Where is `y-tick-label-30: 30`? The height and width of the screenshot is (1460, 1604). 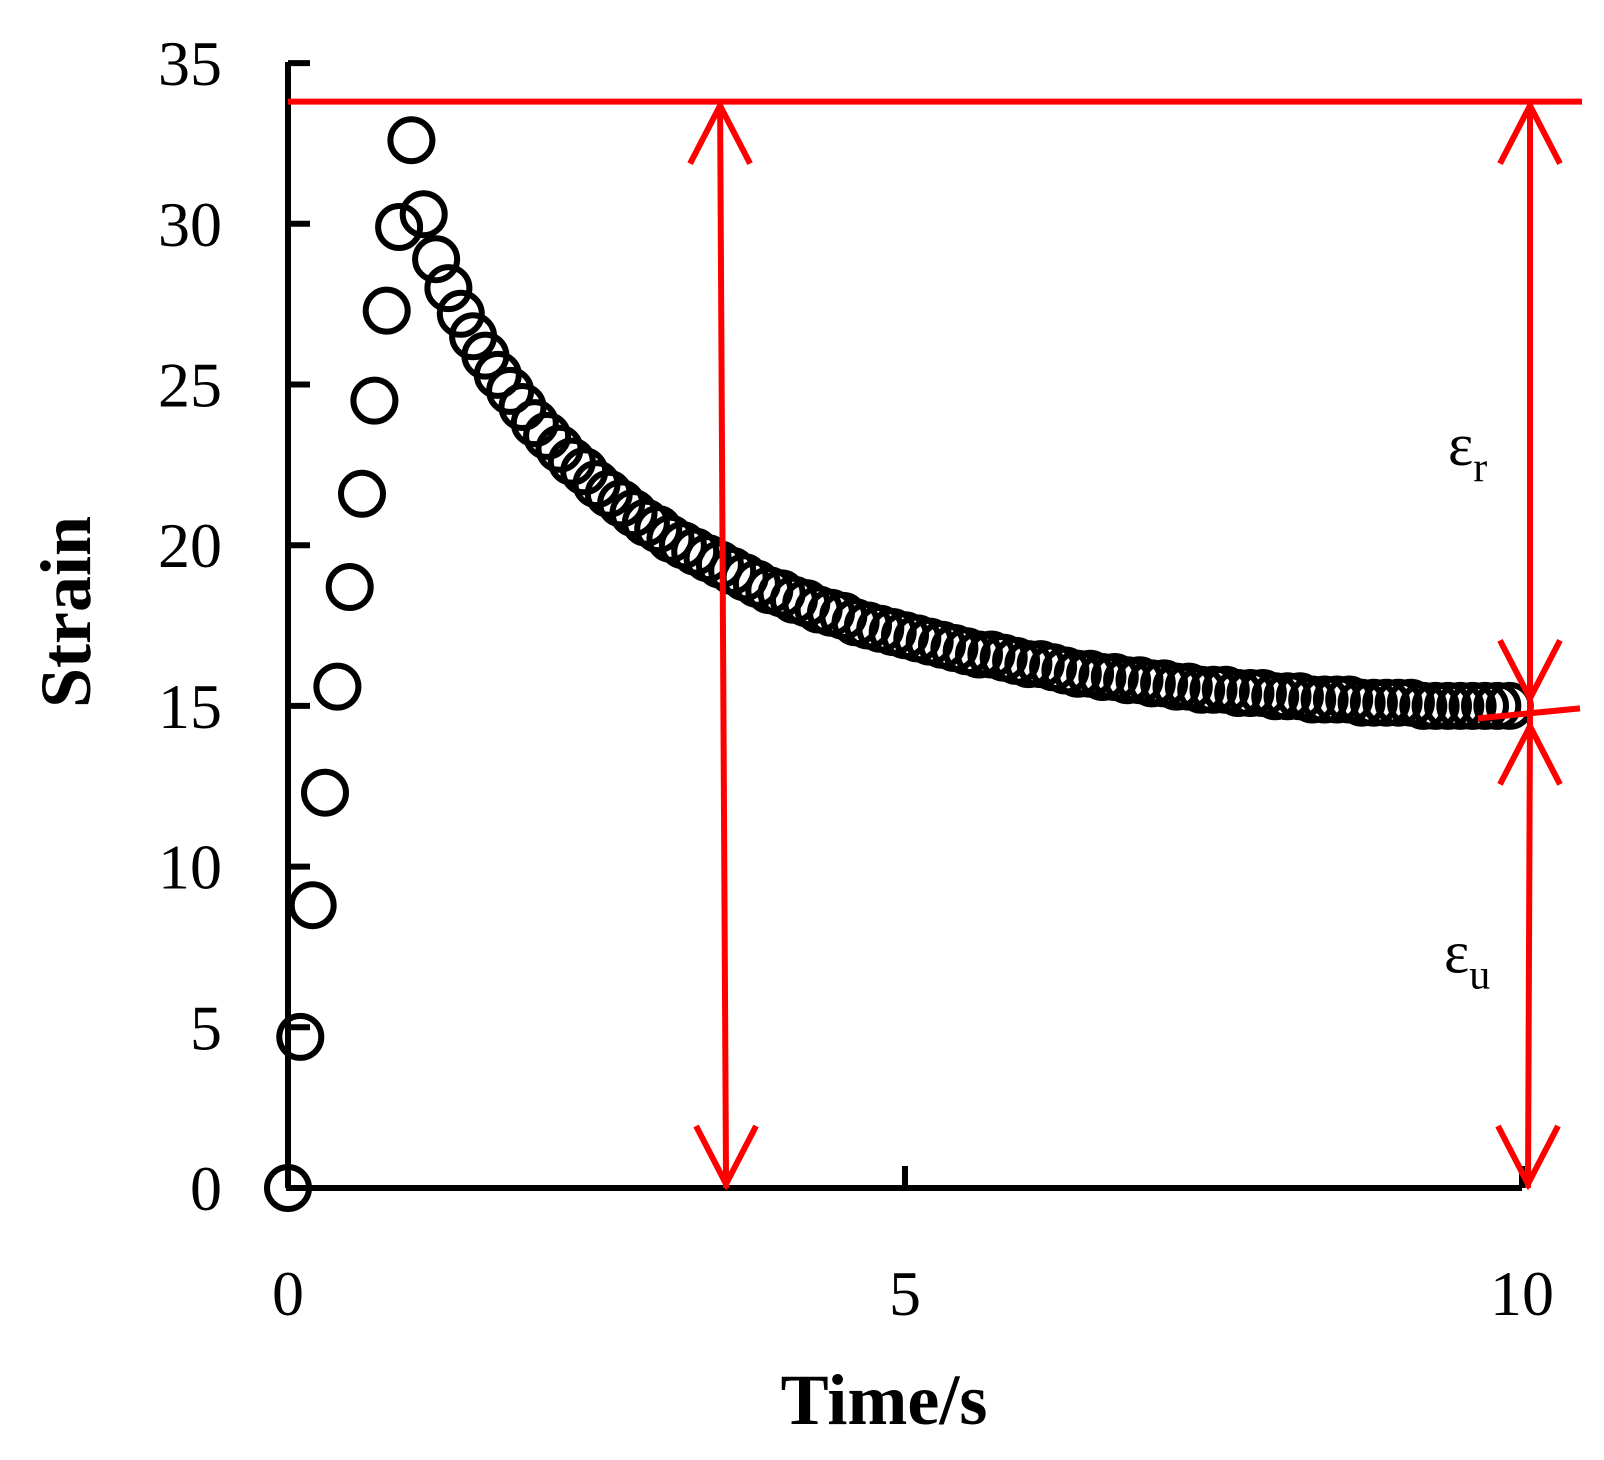
y-tick-label-30: 30 is located at coordinates (190, 224).